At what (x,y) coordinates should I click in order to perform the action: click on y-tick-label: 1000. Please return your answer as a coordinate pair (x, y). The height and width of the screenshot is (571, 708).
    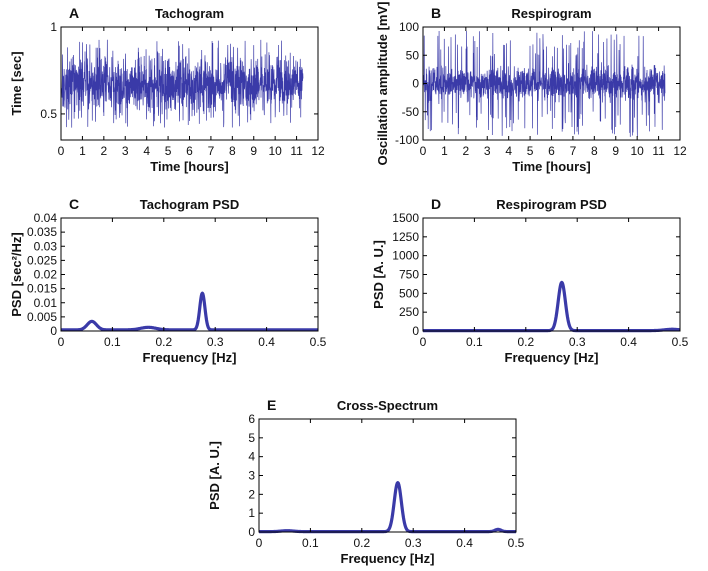
    Looking at the image, I should click on (405, 256).